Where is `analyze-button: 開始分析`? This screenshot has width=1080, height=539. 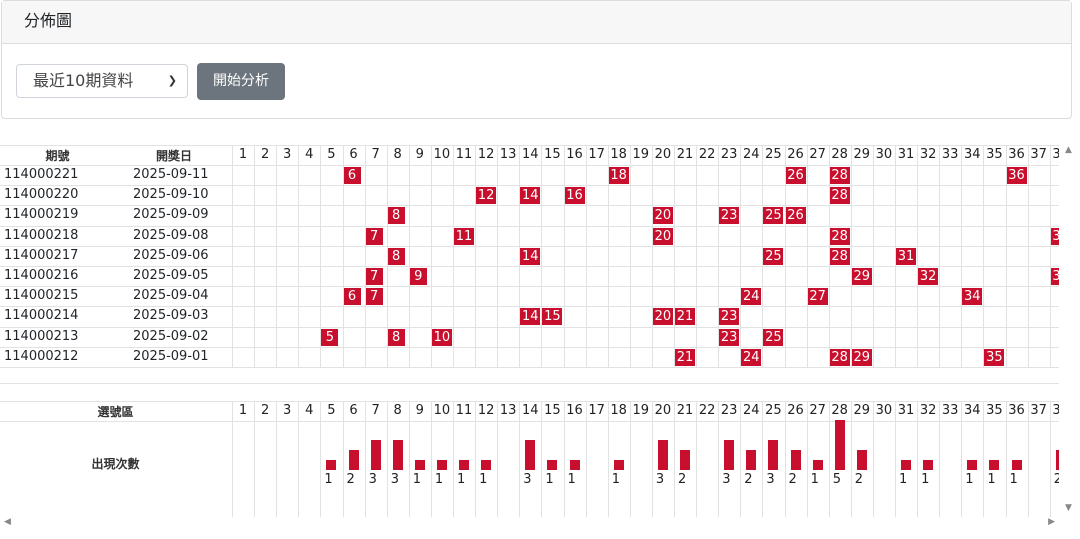 analyze-button: 開始分析 is located at coordinates (241, 81).